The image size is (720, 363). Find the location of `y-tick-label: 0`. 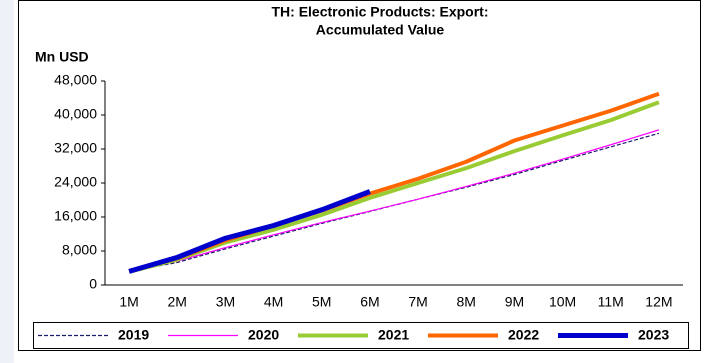

y-tick-label: 0 is located at coordinates (93, 284).